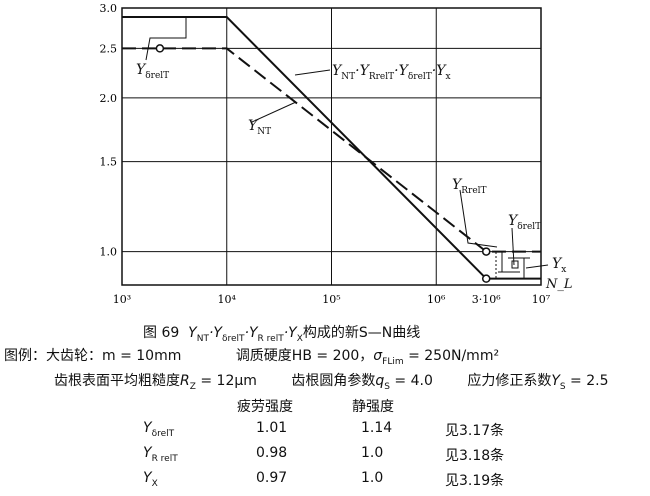 This screenshot has width=650, height=496. I want to click on table-row: YX, so click(150, 479).